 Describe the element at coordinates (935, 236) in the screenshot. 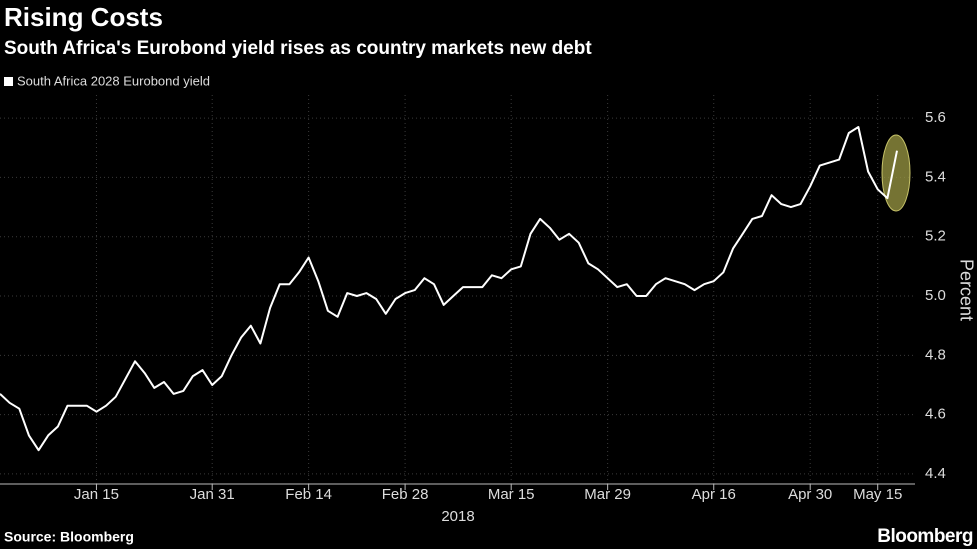

I see `y-tick-label: 5.2` at that location.